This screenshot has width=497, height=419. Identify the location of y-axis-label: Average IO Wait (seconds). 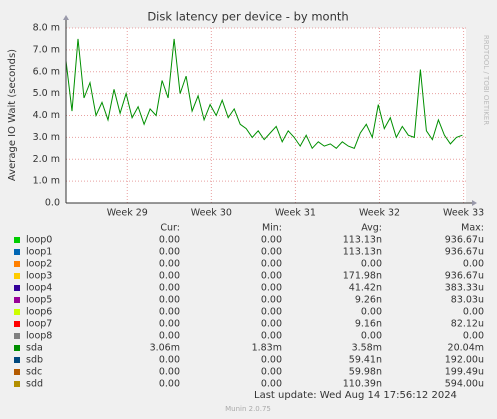
(12, 115).